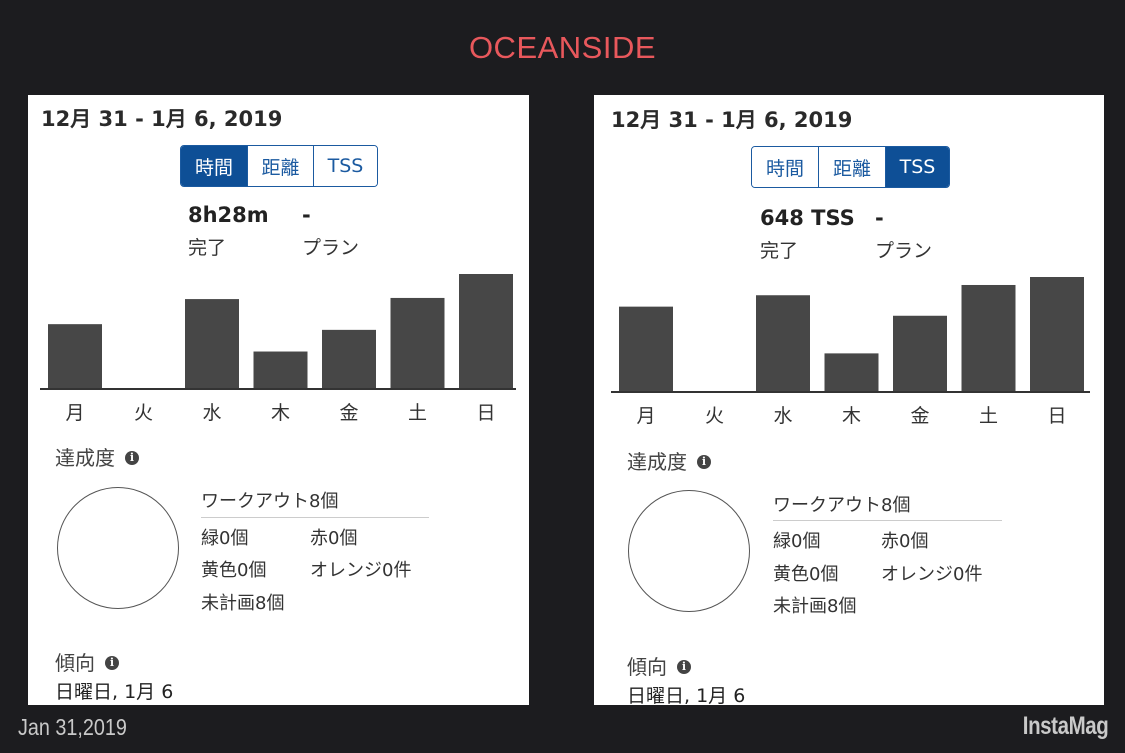 The width and height of the screenshot is (1125, 753). I want to click on app-watermark: InstaMag, so click(1065, 726).